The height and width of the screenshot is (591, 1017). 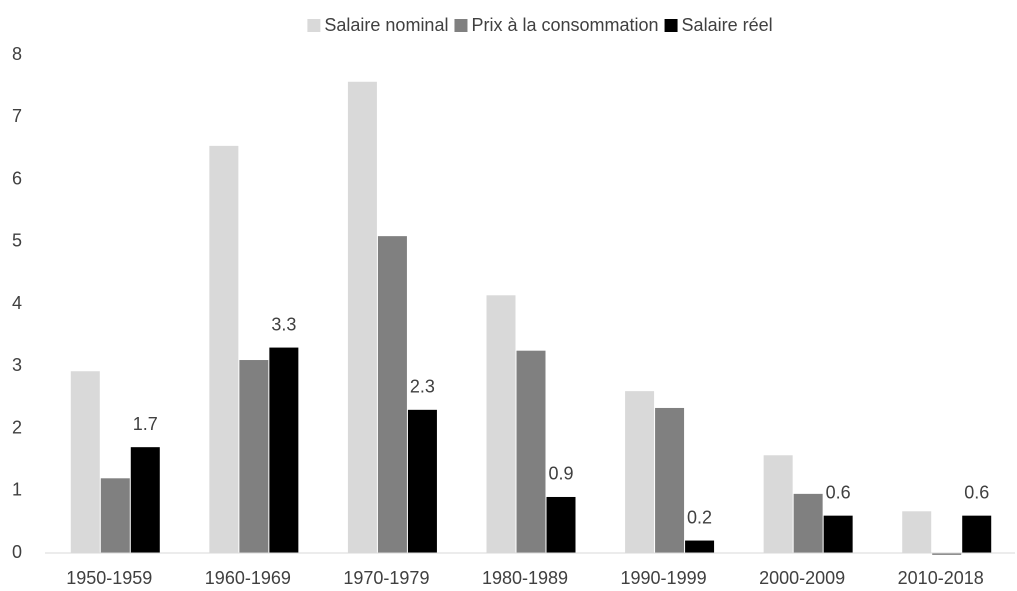 I want to click on data-label: 0.9, so click(x=560, y=474).